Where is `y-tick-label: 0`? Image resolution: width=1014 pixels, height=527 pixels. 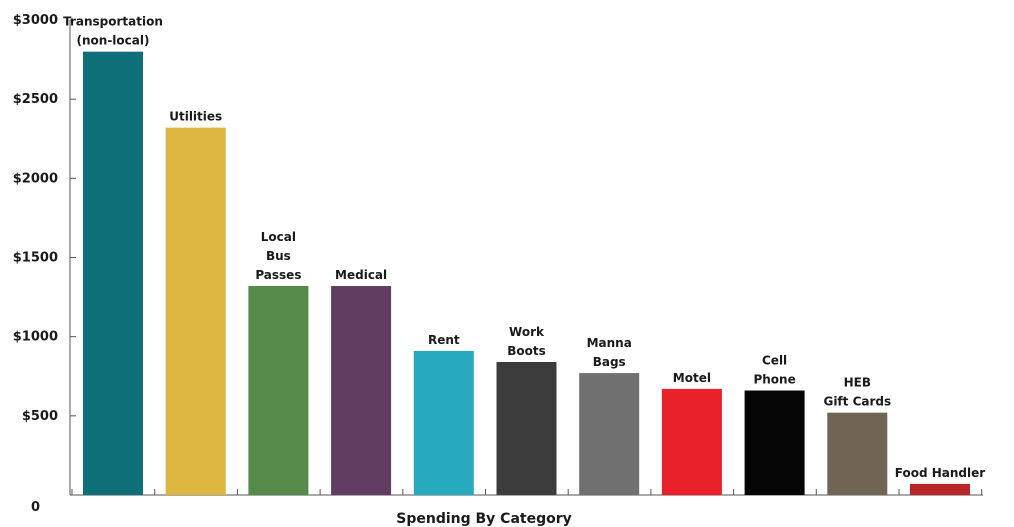 y-tick-label: 0 is located at coordinates (35, 507).